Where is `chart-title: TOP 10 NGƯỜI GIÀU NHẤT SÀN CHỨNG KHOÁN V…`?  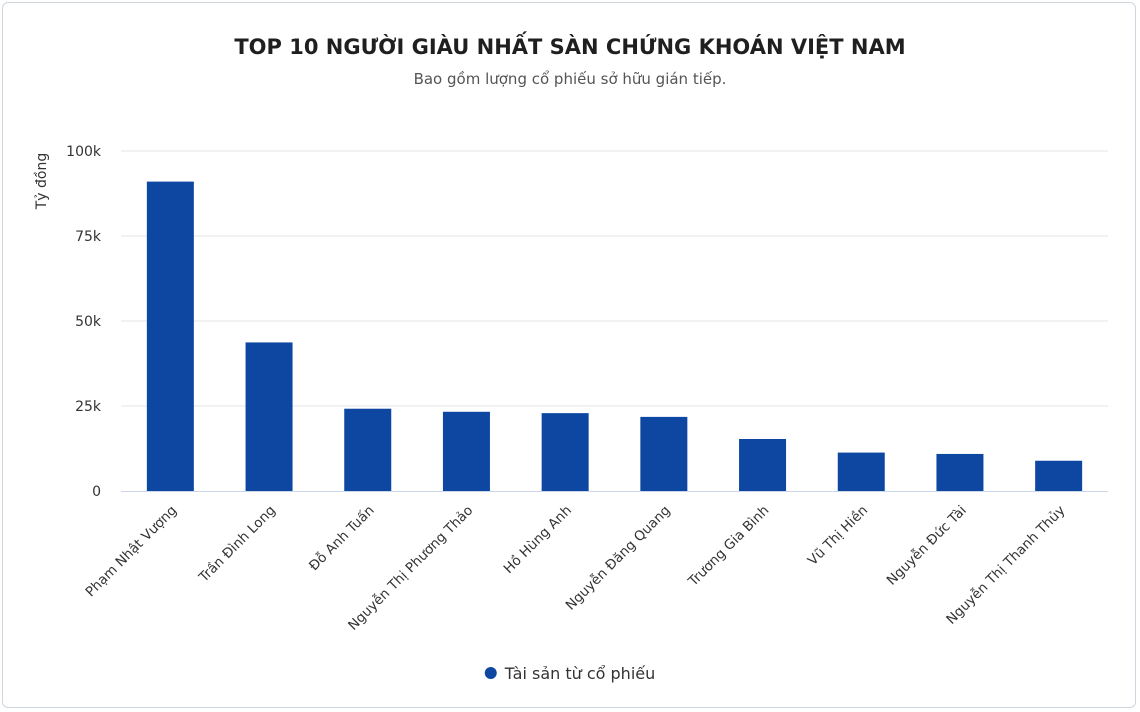
chart-title: TOP 10 NGƯỜI GIÀU NHẤT SÀN CHỨNG KHOÁN V… is located at coordinates (569, 45).